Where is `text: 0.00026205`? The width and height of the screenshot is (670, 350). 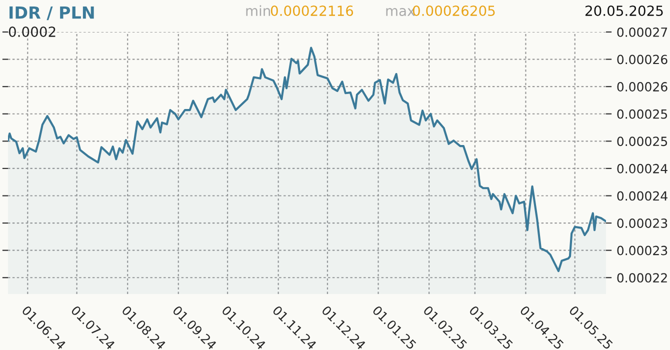 text: 0.00026205 is located at coordinates (453, 11).